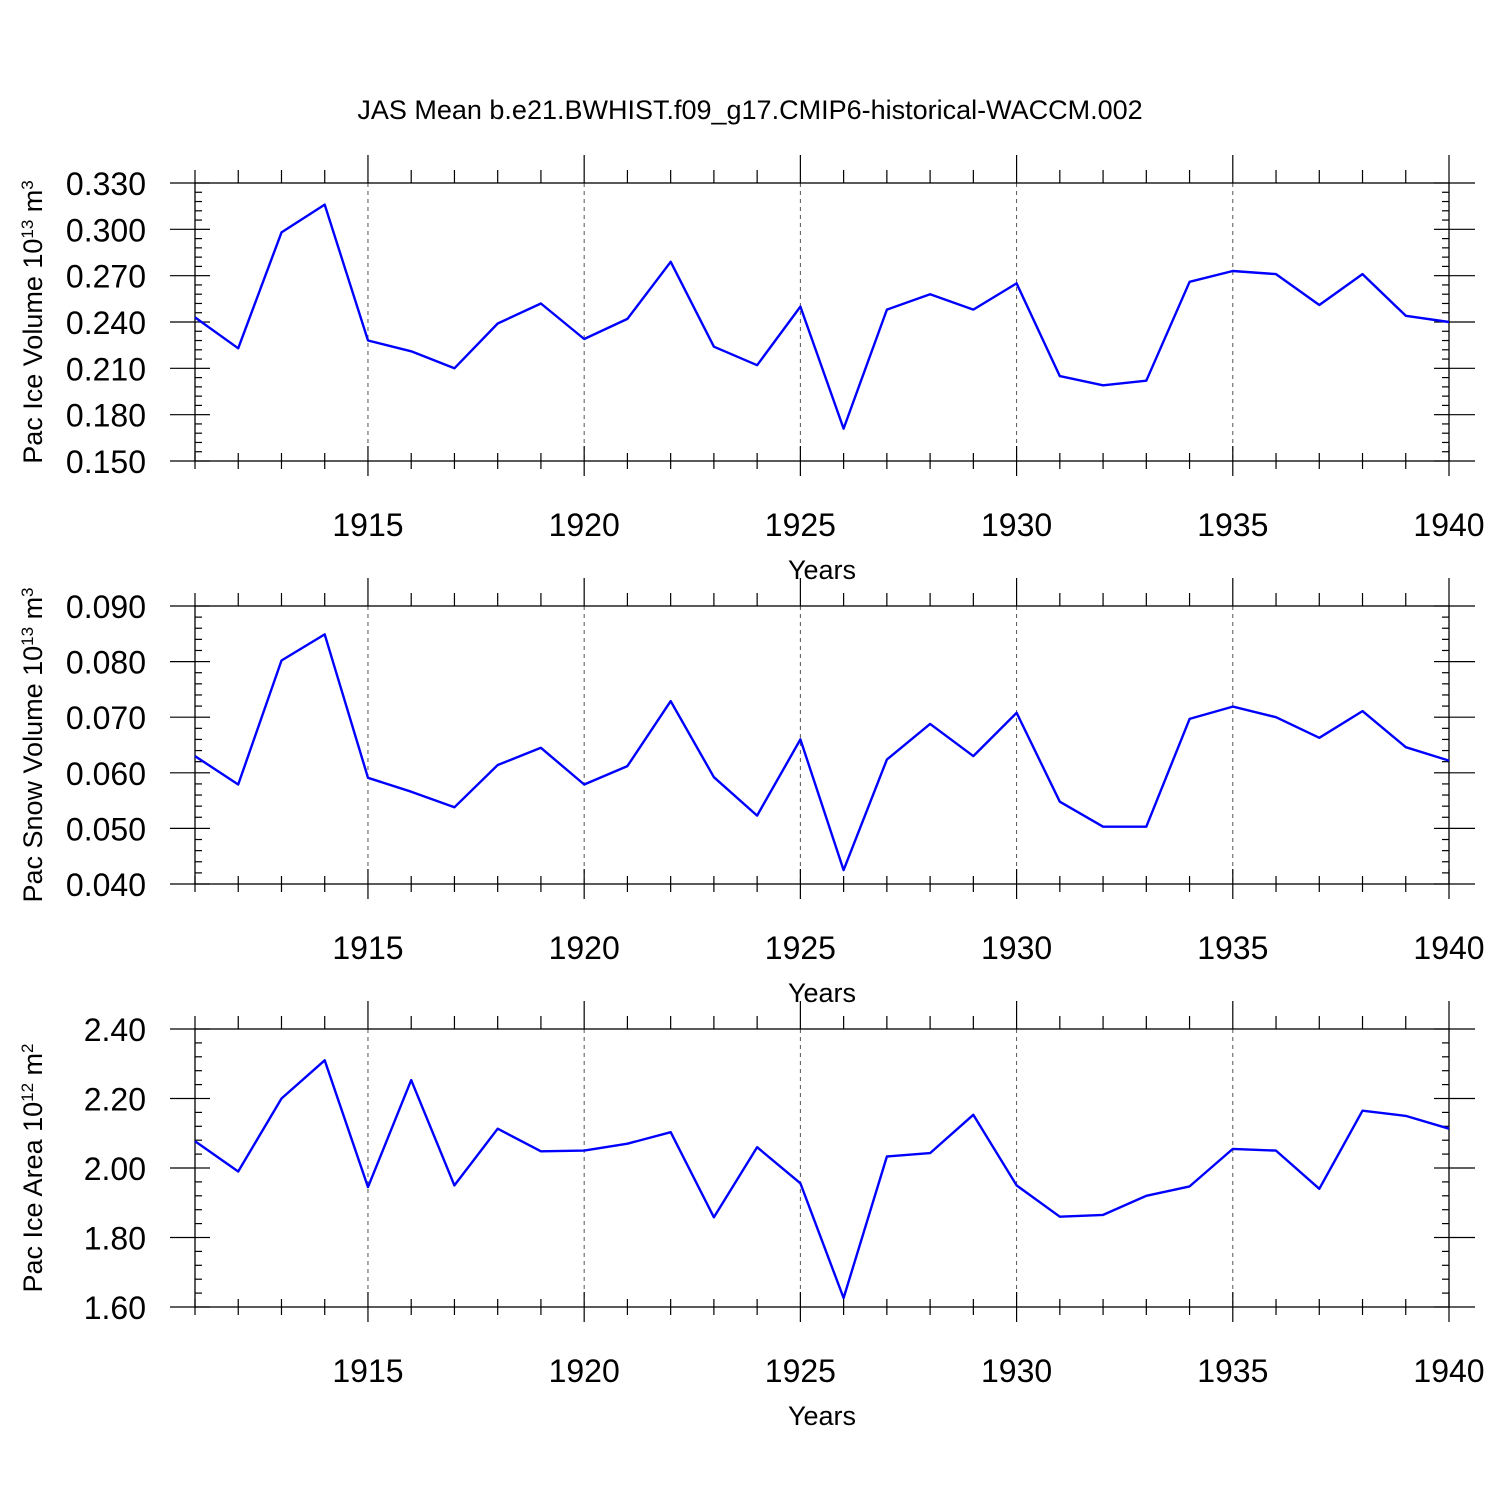 The height and width of the screenshot is (1500, 1500). I want to click on y-tick-label: 0.240, so click(106, 323).